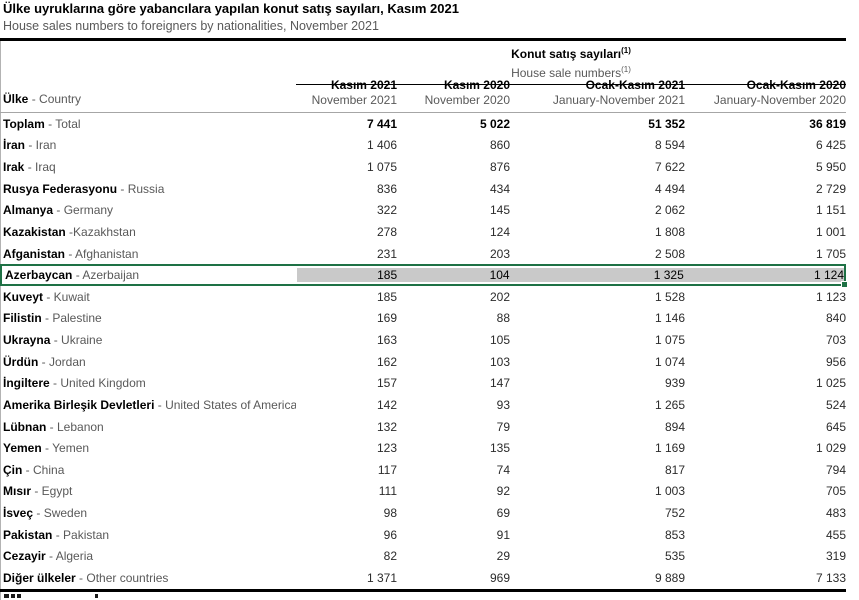  What do you see at coordinates (148, 210) in the screenshot?
I see `country-cell: Almanya - Germany` at bounding box center [148, 210].